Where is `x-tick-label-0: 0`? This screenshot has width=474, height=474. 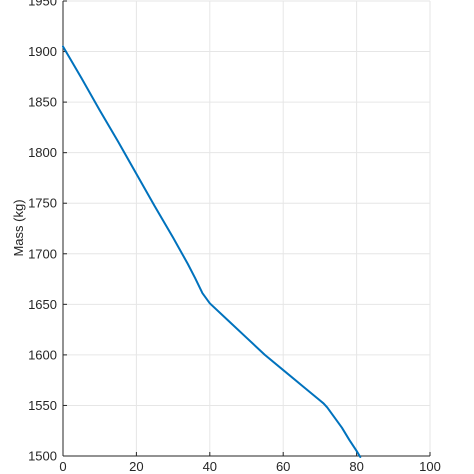
x-tick-label-0: 0 is located at coordinates (62, 466).